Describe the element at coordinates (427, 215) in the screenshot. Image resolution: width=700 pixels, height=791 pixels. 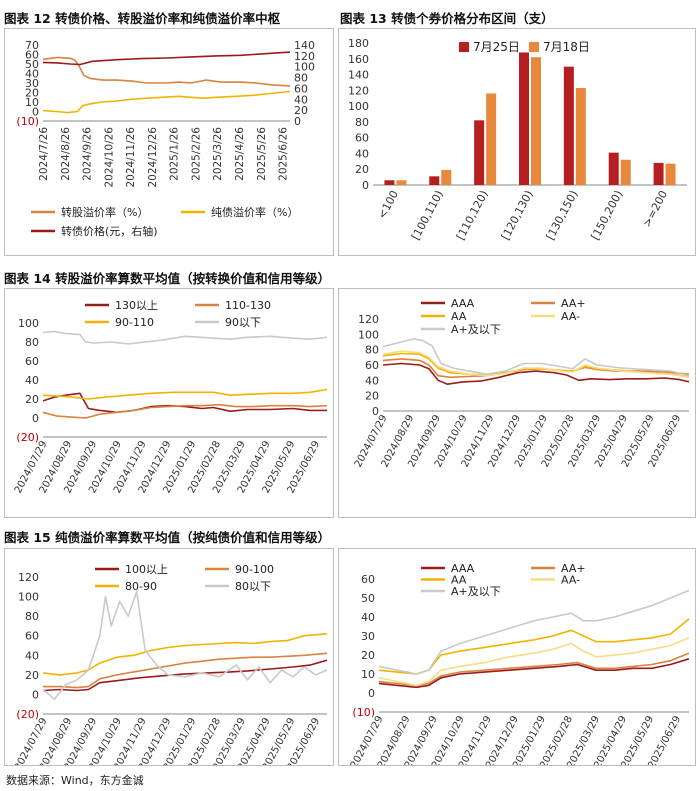
I see `fig13-xtick-1: [100,110)` at that location.